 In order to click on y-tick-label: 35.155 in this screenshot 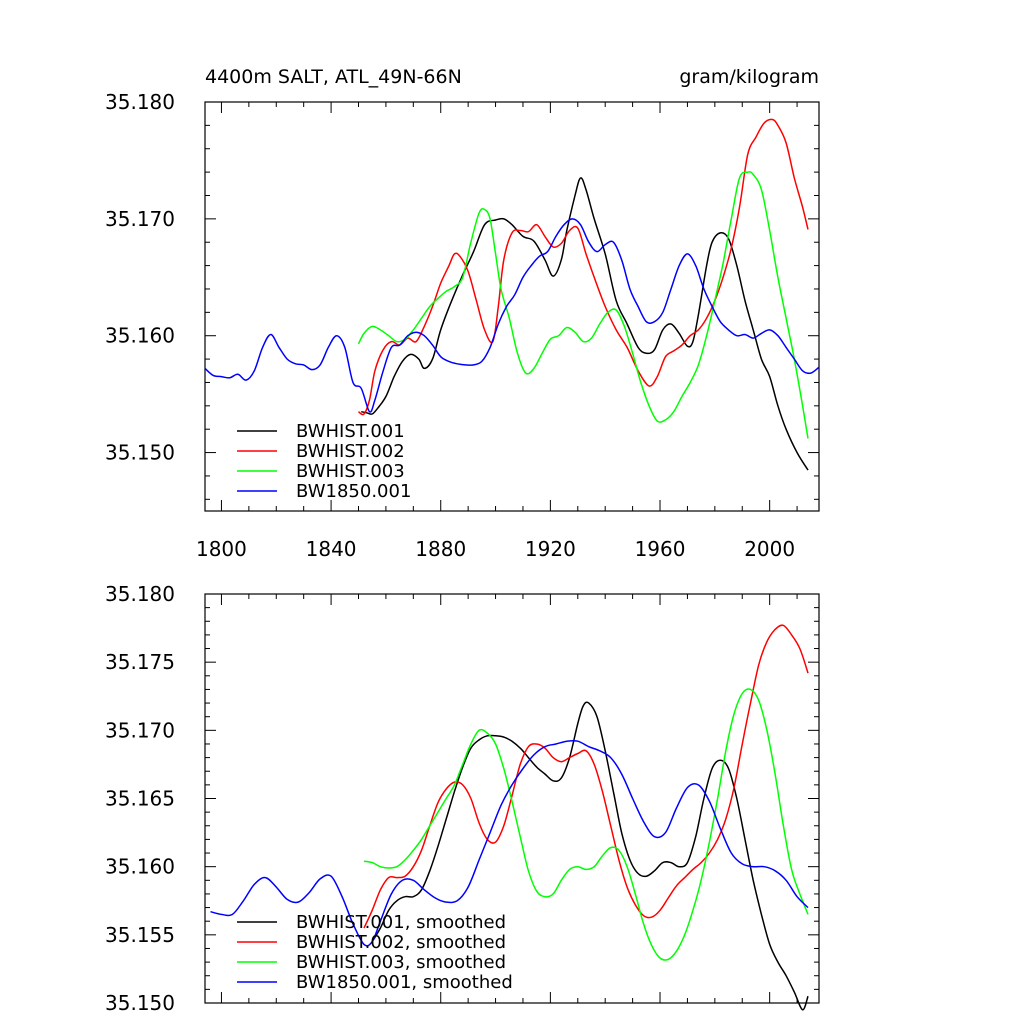, I will do `click(140, 935)`.